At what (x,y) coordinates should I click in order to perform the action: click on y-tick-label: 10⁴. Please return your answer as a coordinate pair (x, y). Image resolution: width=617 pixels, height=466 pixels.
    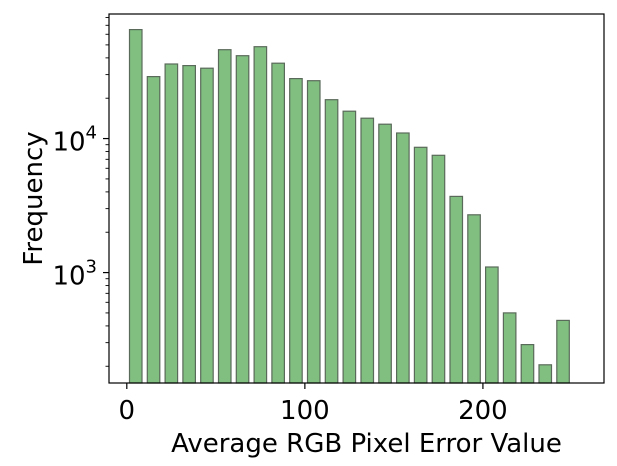
    Looking at the image, I should click on (74, 140).